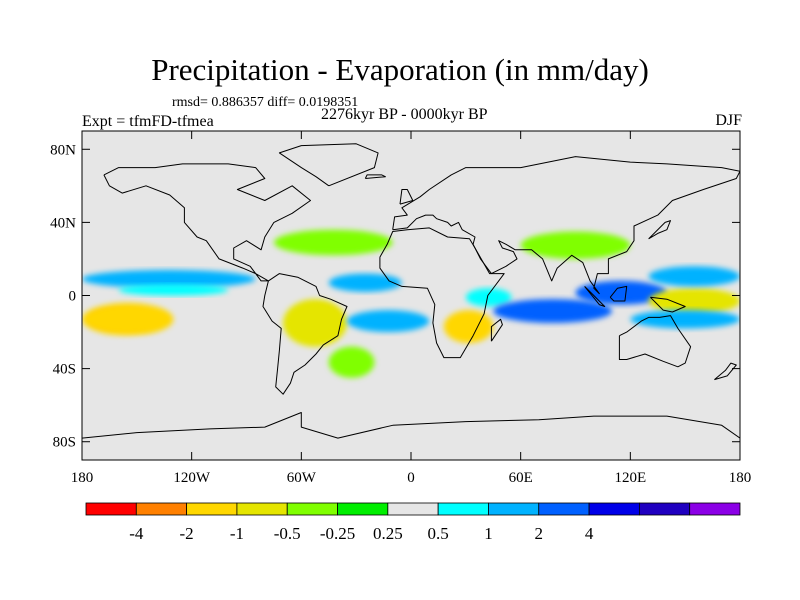  I want to click on anomaly-west-pacific-dry, so click(694, 301).